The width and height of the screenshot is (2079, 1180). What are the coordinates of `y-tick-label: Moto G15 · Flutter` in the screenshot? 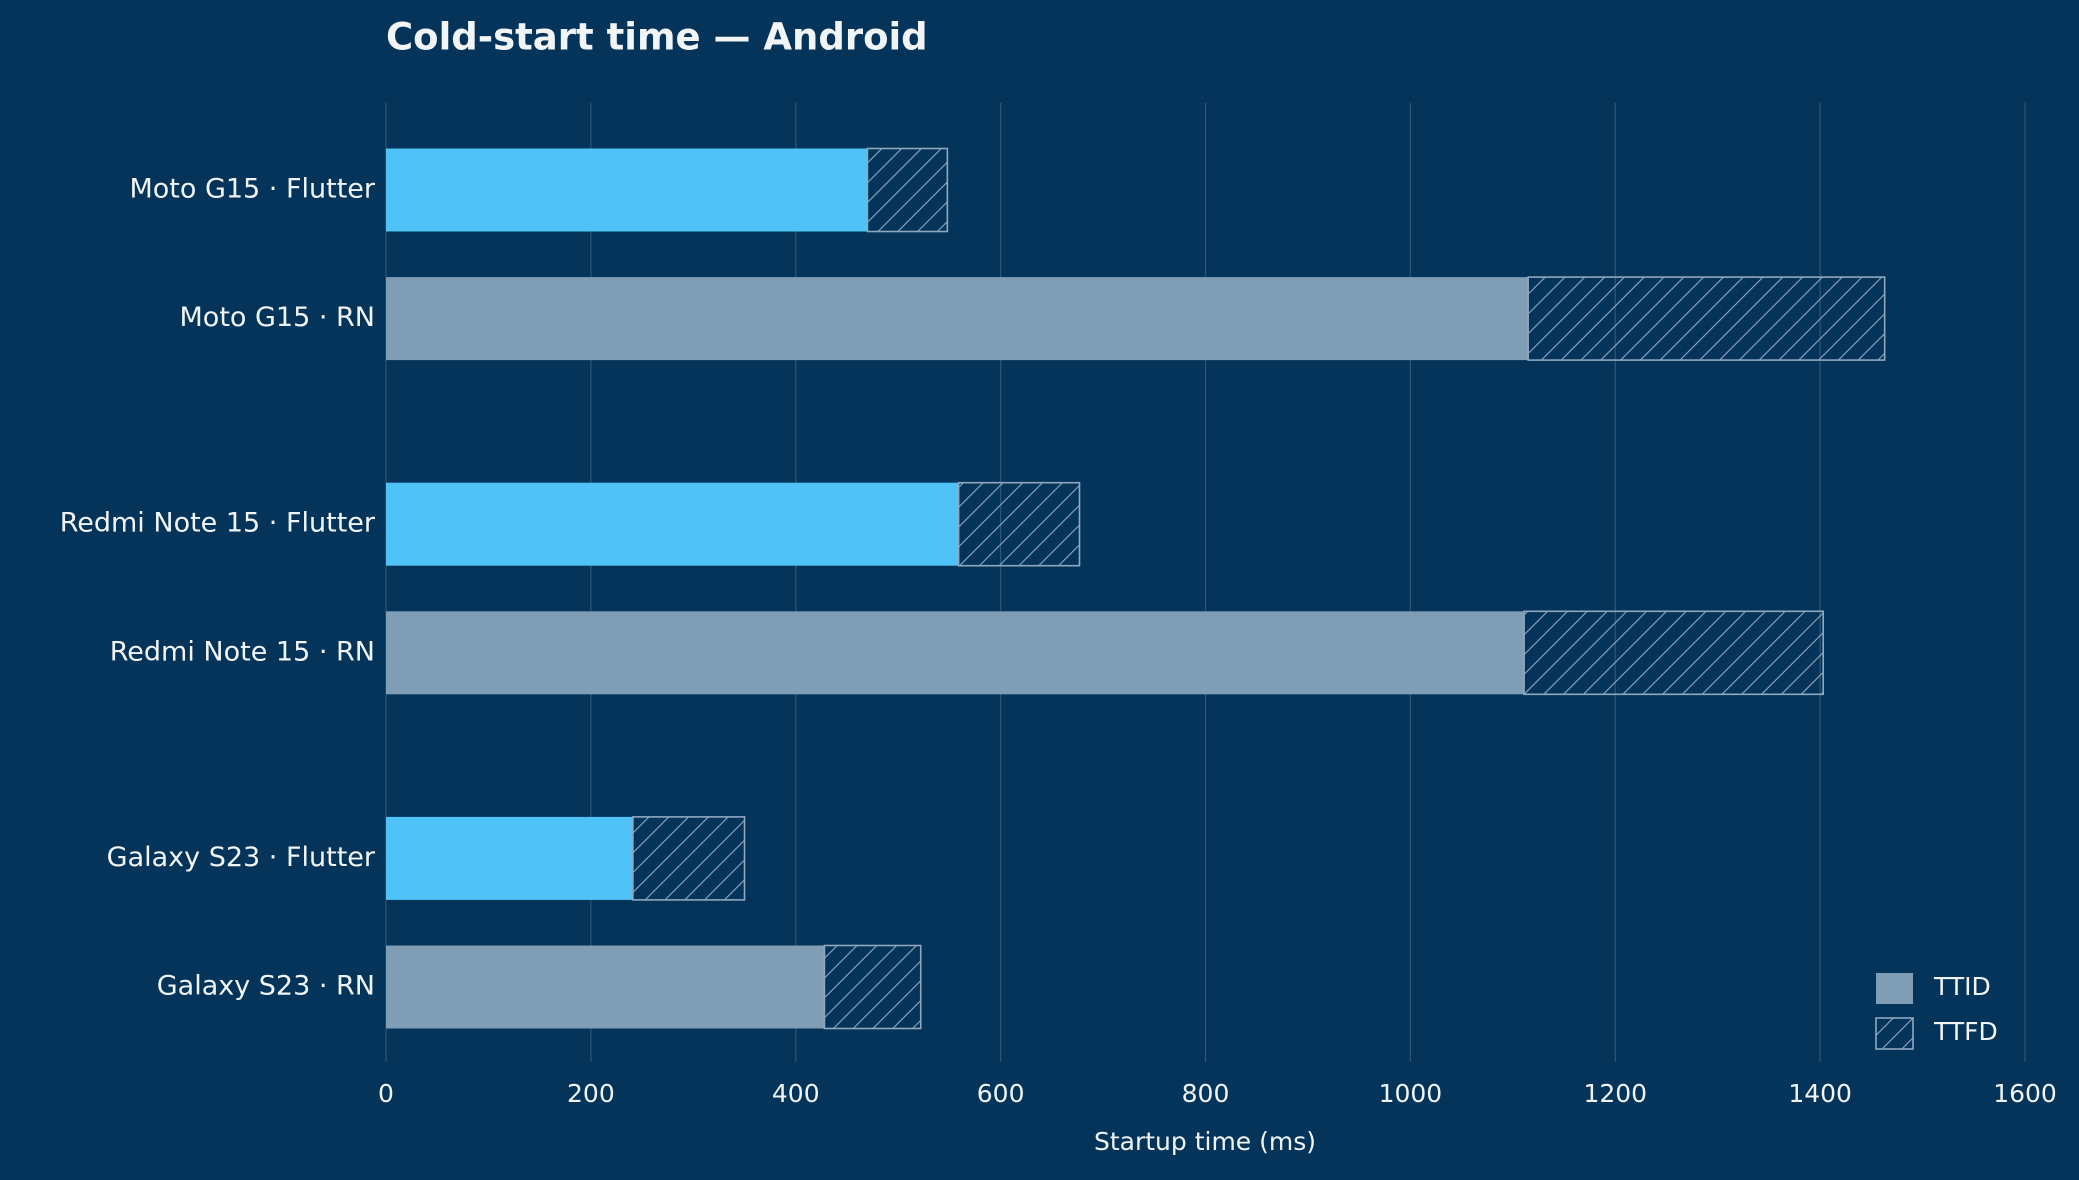 It's located at (252, 189).